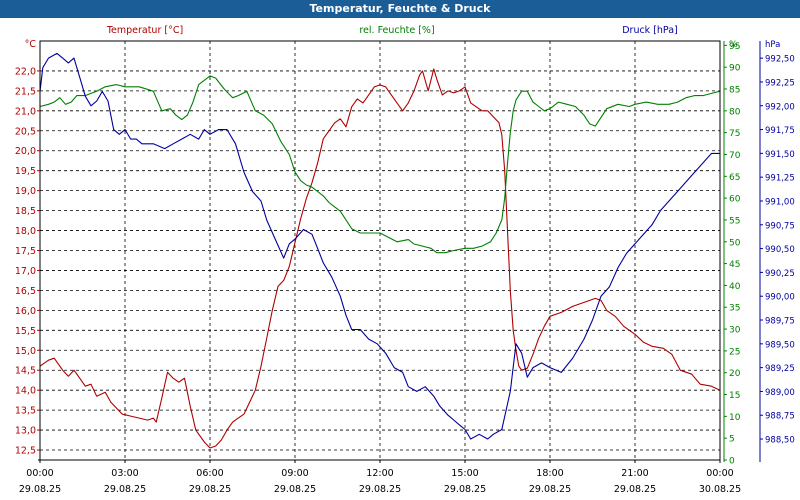  Describe the element at coordinates (732, 462) in the screenshot. I see `humidity-tick-label-0: 0` at that location.